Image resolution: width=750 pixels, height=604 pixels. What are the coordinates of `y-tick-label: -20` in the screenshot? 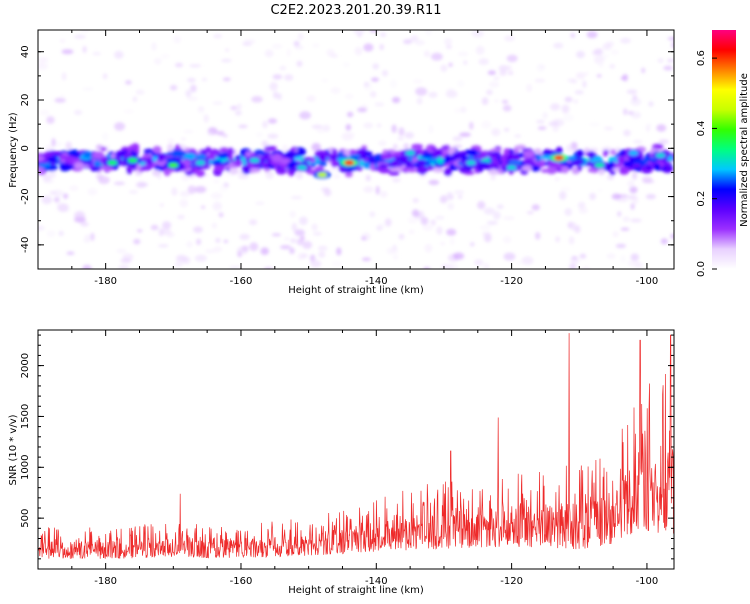 It's located at (25, 196).